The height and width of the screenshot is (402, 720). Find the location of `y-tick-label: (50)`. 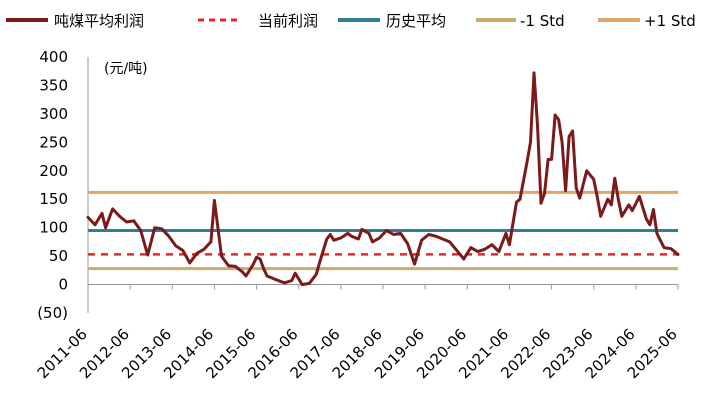

y-tick-label: (50) is located at coordinates (52, 313).